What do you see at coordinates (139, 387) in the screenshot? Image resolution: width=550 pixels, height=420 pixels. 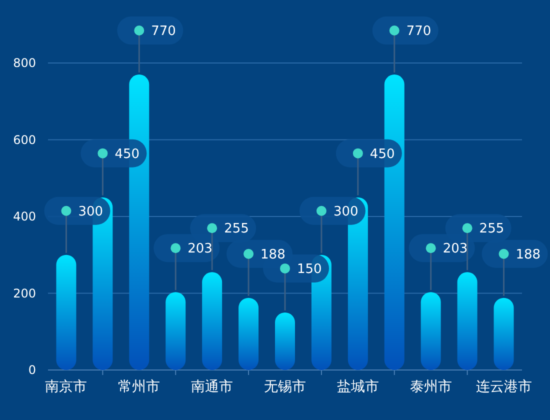 I see `x-tick-label: 常州市` at bounding box center [139, 387].